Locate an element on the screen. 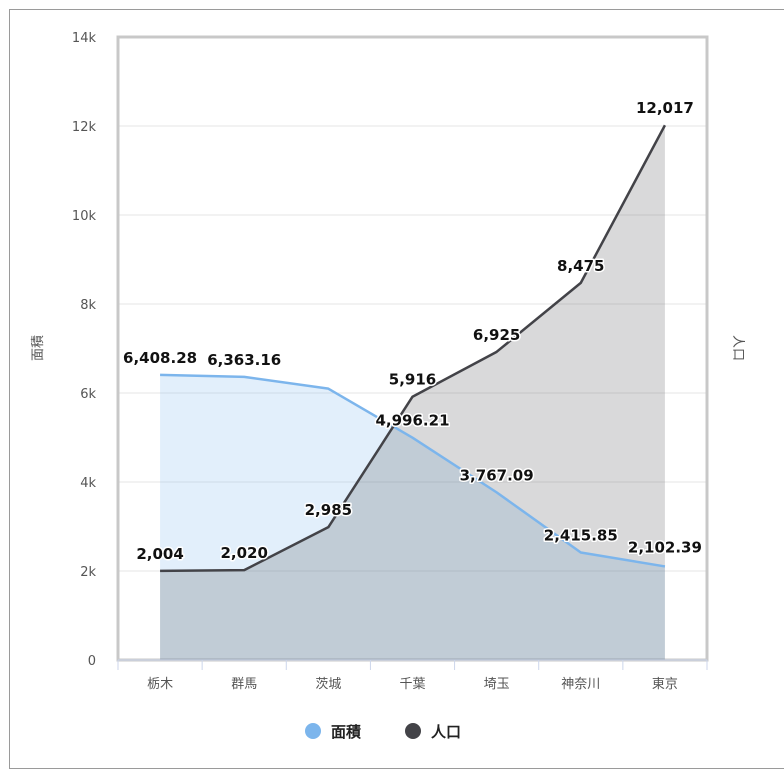 The width and height of the screenshot is (784, 769). x-tick-label: 栃木 is located at coordinates (160, 684).